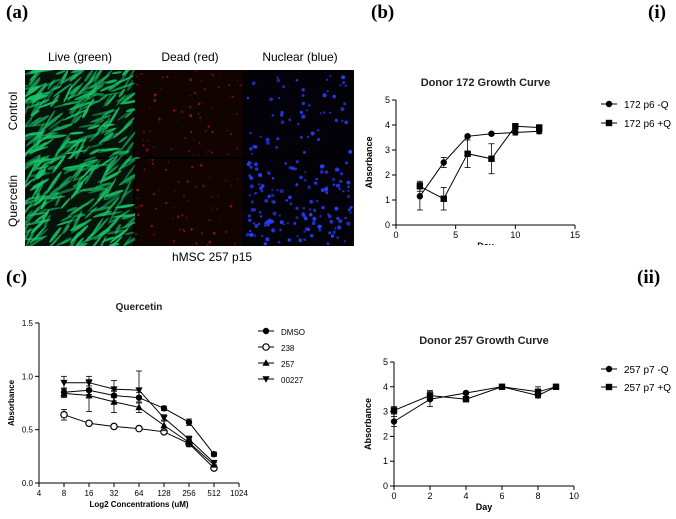 This screenshot has height=519, width=676. Describe the element at coordinates (515, 235) in the screenshot. I see `x-tick-label: 10` at that location.